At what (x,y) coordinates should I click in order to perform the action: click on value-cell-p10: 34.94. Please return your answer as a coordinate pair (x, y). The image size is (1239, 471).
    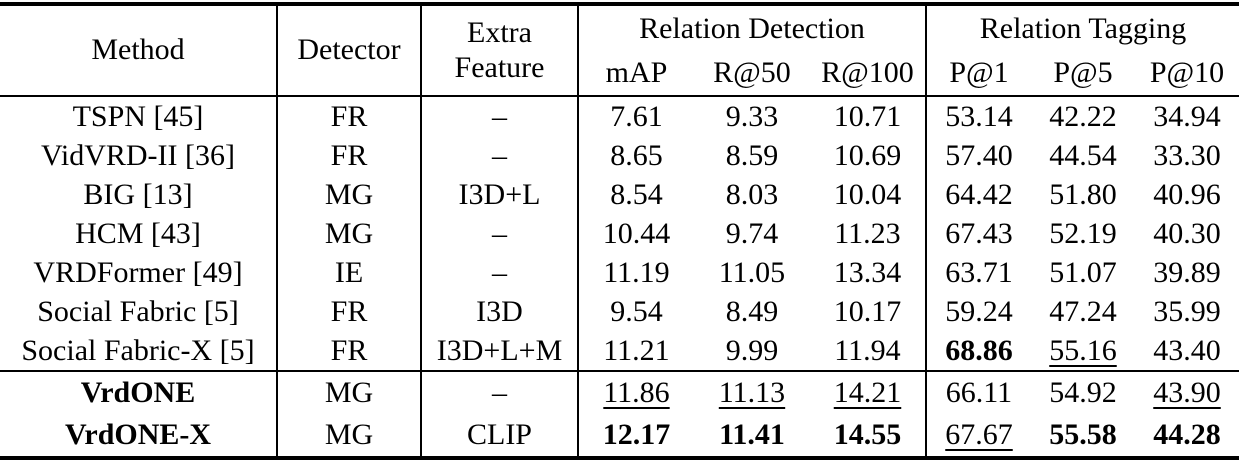
    Looking at the image, I should click on (1187, 116).